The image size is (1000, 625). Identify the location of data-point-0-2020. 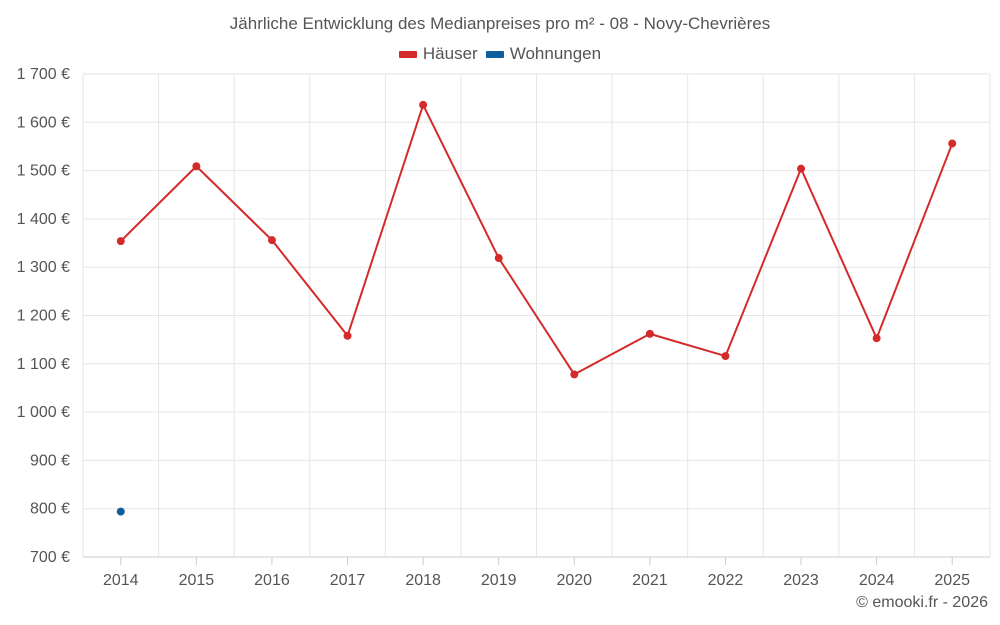
(574, 374).